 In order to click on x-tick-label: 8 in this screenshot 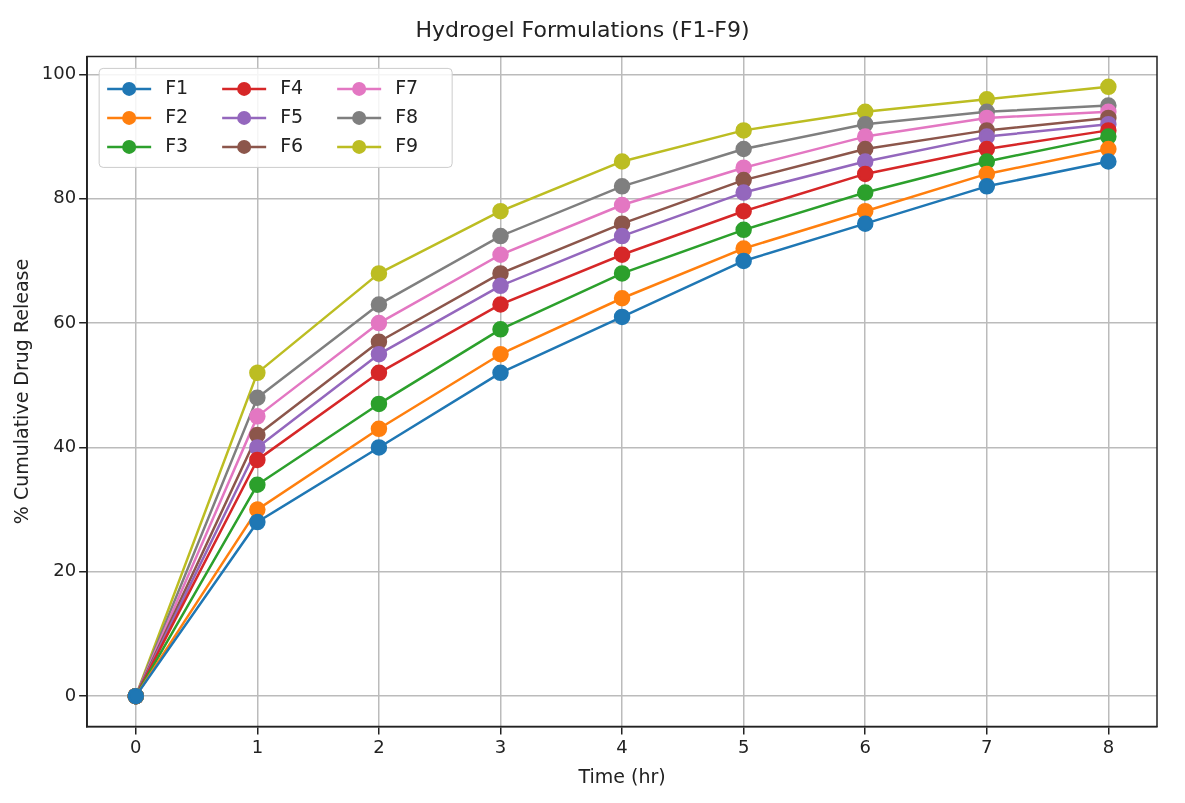, I will do `click(1108, 747)`.